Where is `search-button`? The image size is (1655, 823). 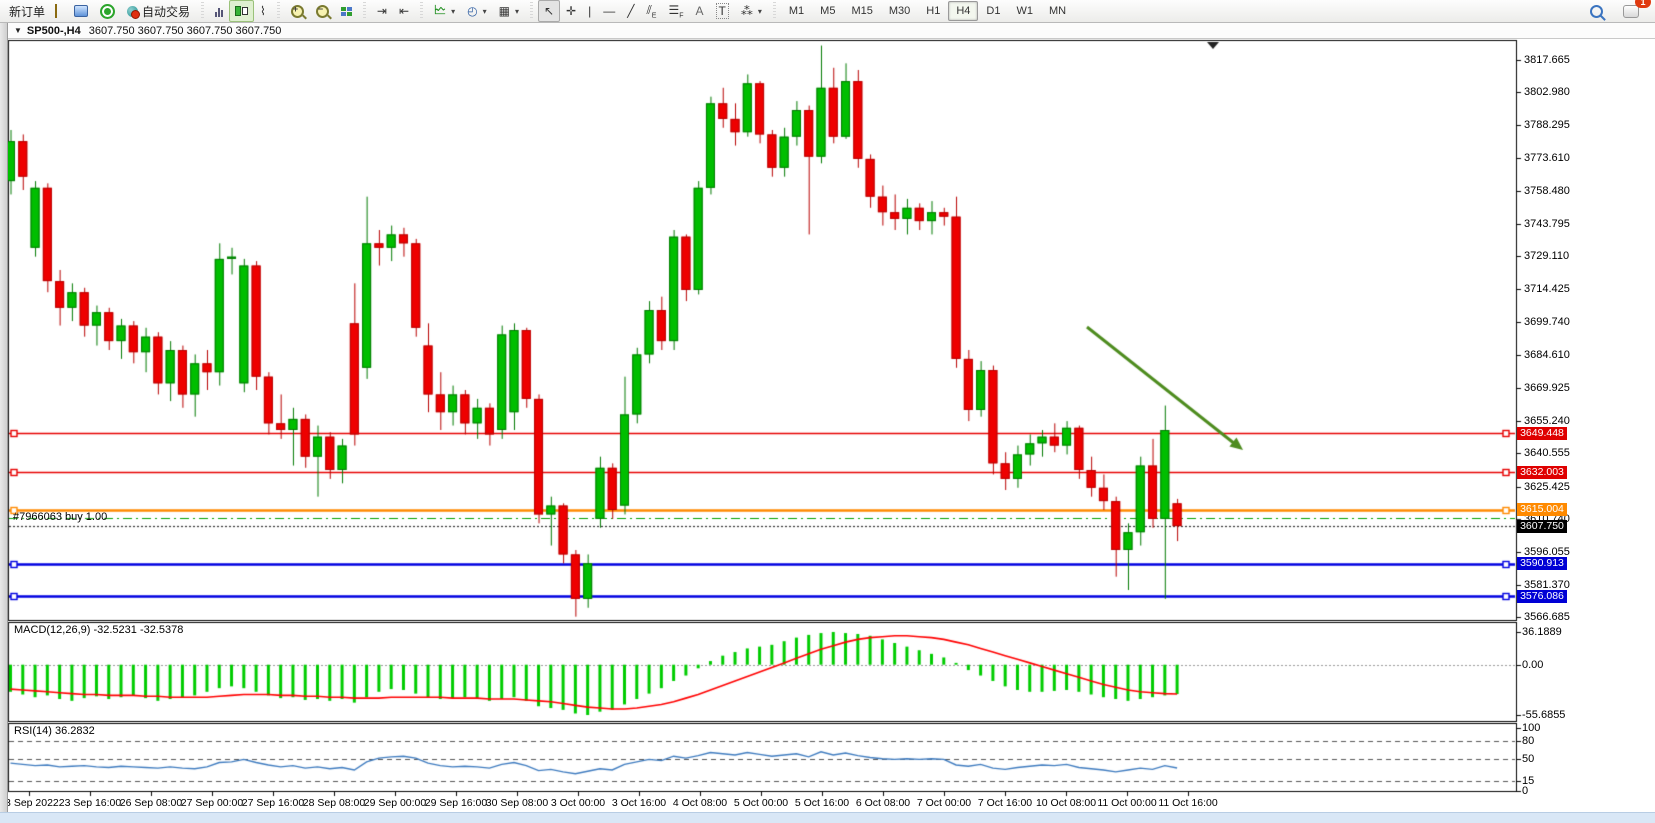 search-button is located at coordinates (1596, 11).